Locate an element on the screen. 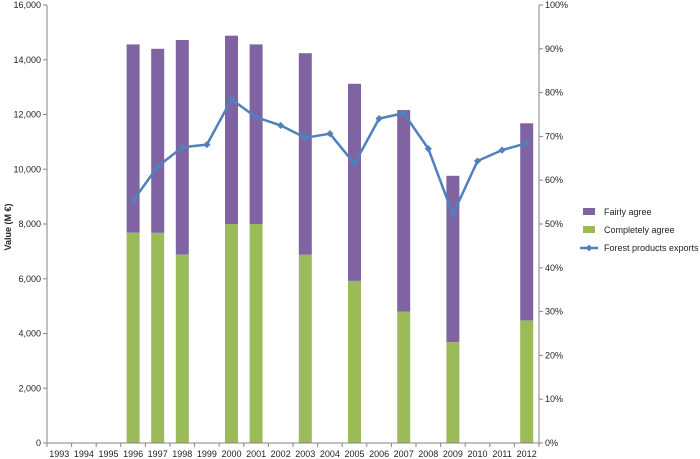  legend-swatch-completely-agree is located at coordinates (589, 229).